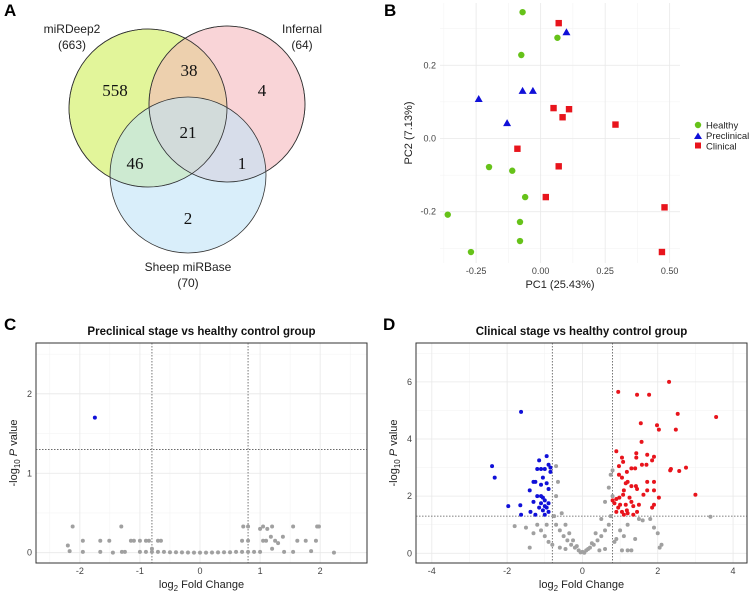  Describe the element at coordinates (72, 45) in the screenshot. I see `venn-count-mirdeep2: (663)` at that location.